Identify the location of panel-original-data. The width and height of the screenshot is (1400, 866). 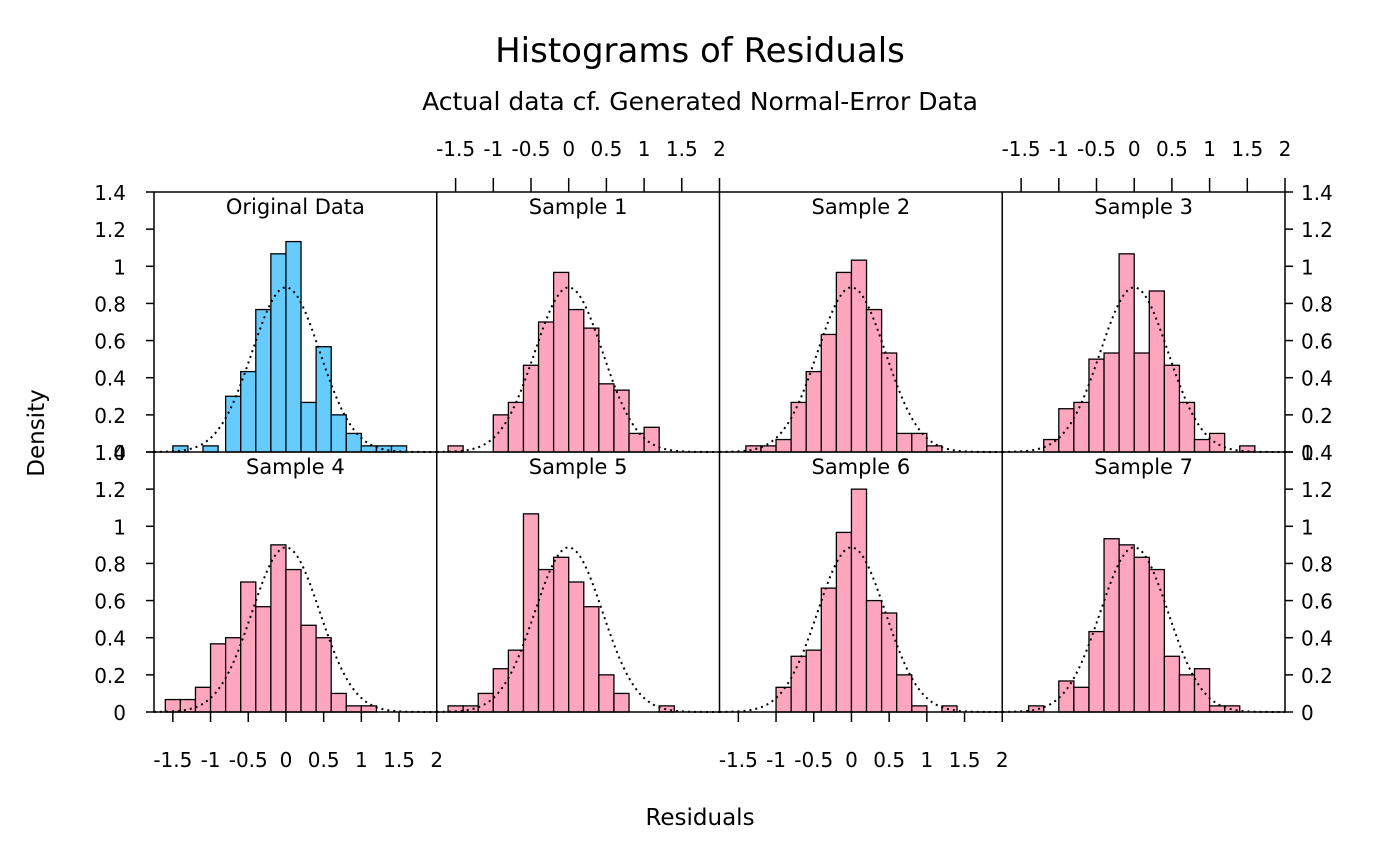
(295, 346).